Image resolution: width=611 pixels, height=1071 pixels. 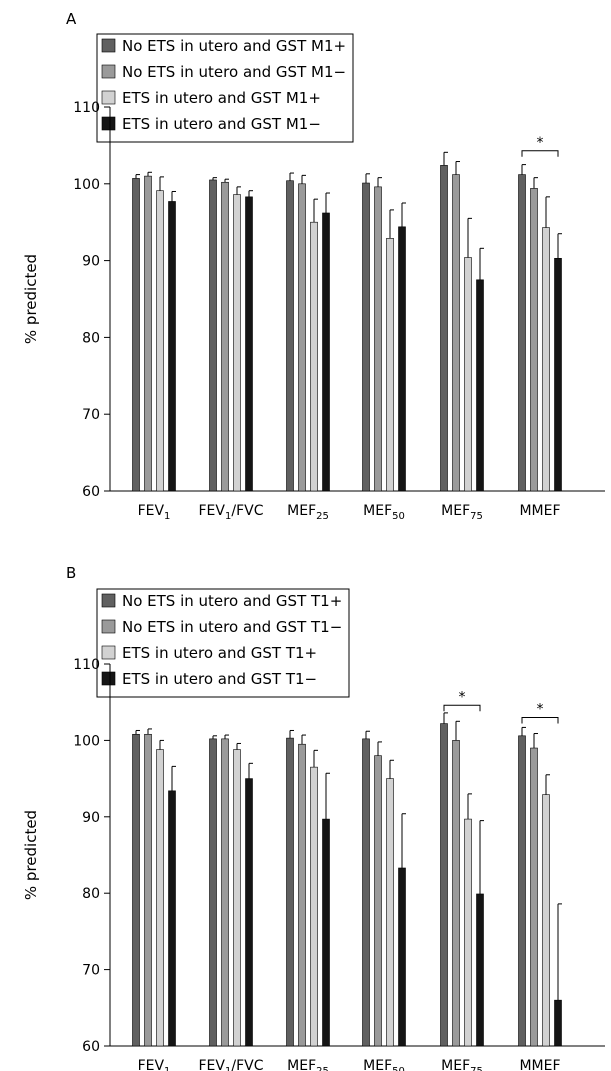 I want to click on x-tick-label: MEF75, so click(x=462, y=512).